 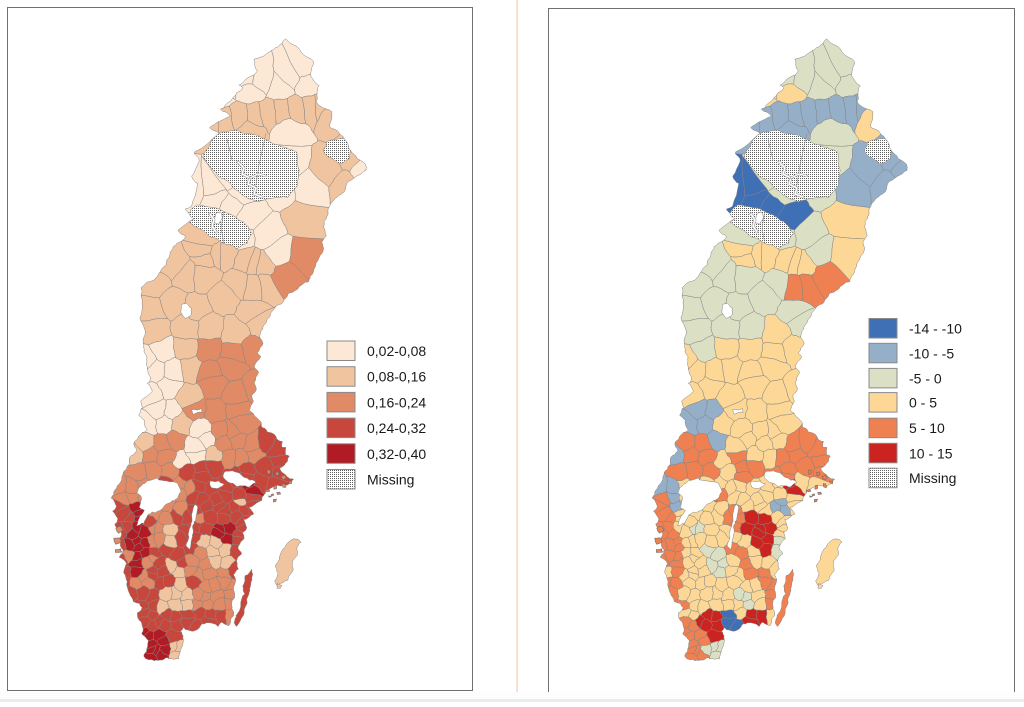 What do you see at coordinates (396, 351) in the screenshot?
I see `svg-text: 0,02-0,08` at bounding box center [396, 351].